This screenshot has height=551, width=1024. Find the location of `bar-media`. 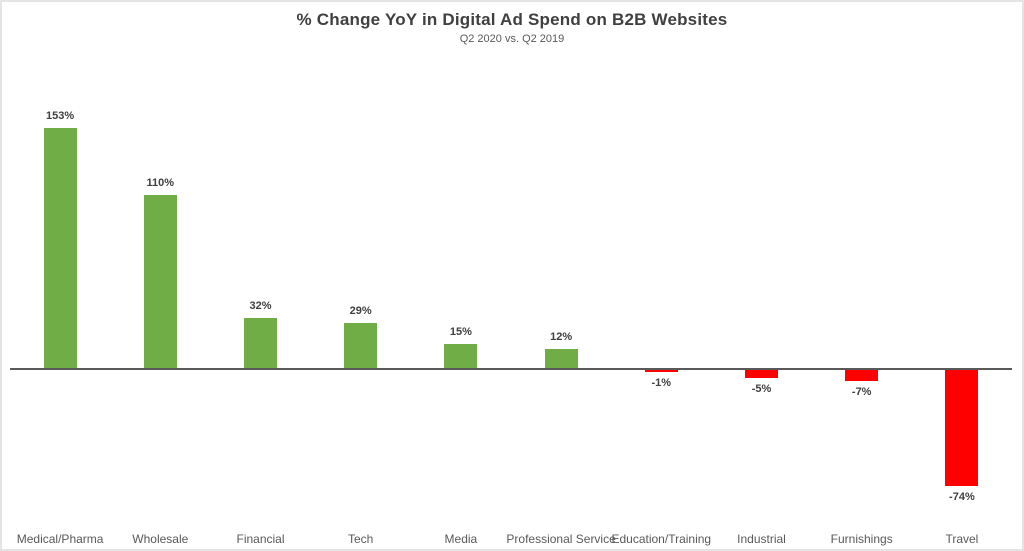

bar-media is located at coordinates (461, 356).